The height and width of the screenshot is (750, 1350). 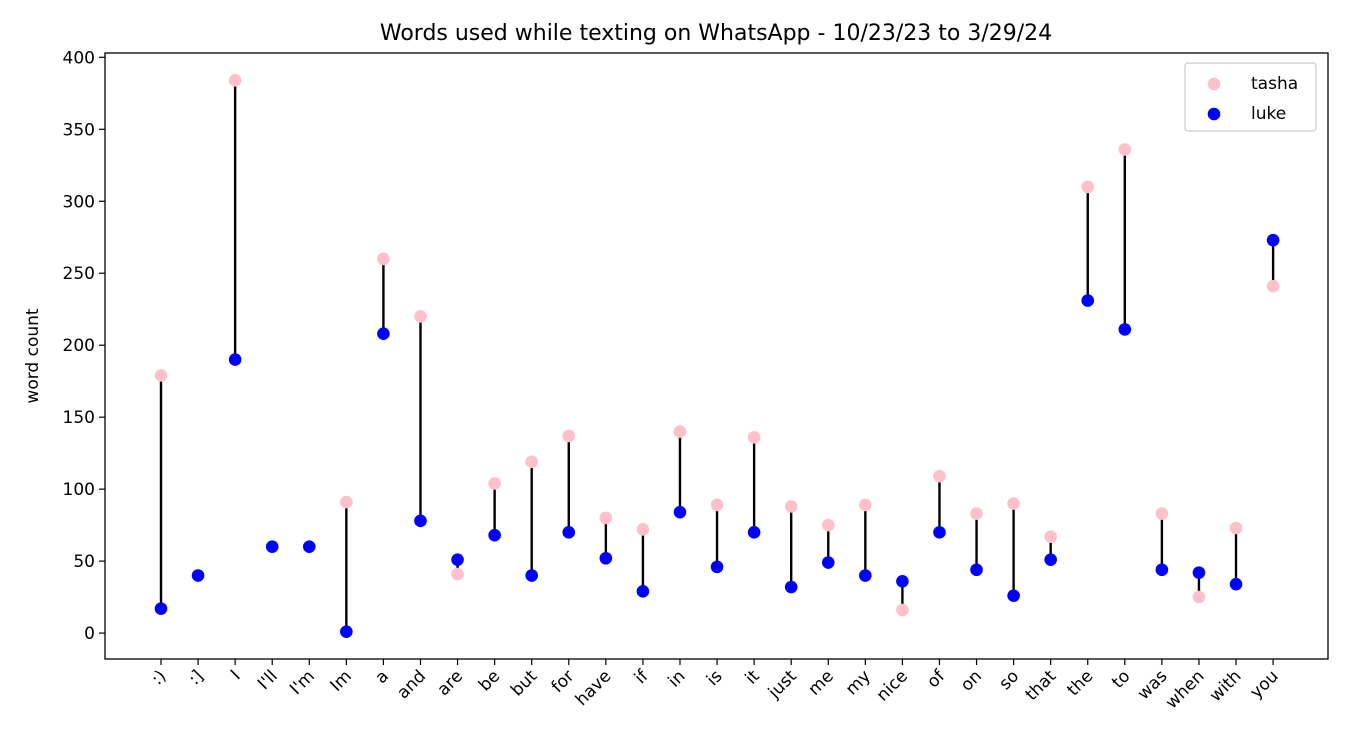 I want to click on x-tick-label: so, so click(x=1009, y=680).